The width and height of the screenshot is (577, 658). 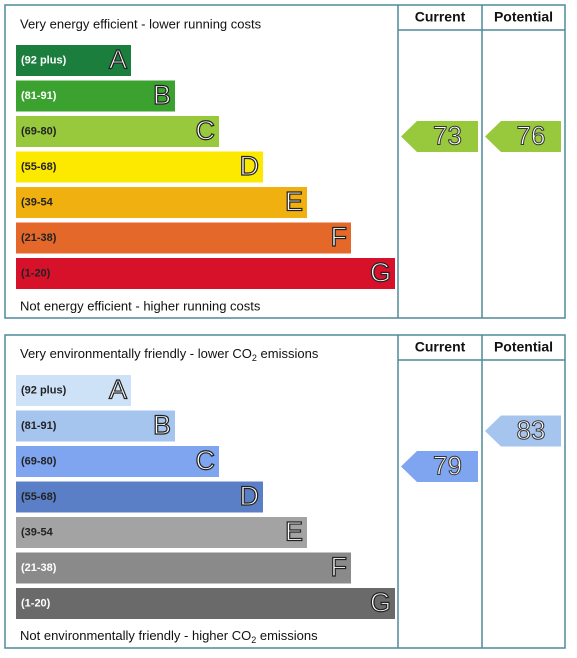 What do you see at coordinates (136, 353) in the screenshot?
I see `top-label-part: Very environmentally friendly - lower CO` at bounding box center [136, 353].